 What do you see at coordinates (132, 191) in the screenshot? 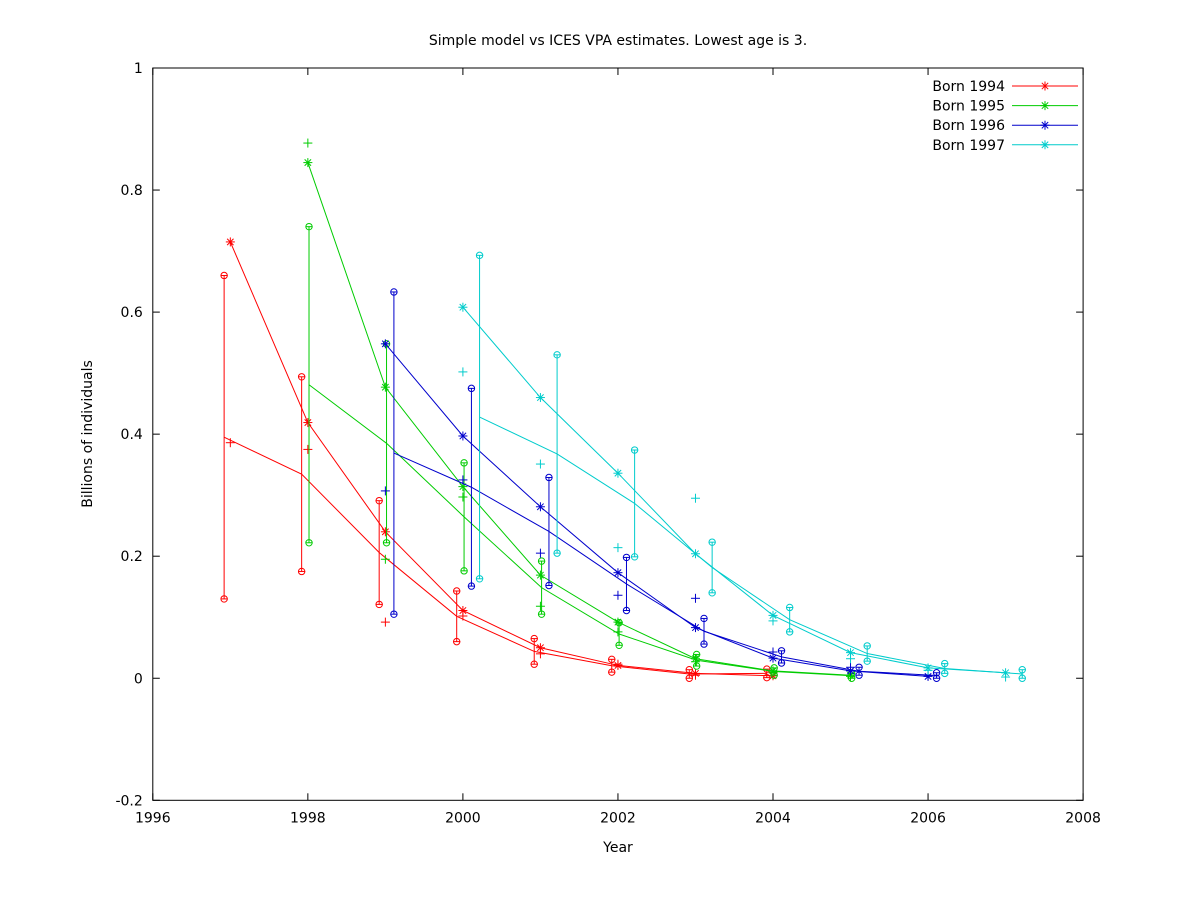
I see `y-tick-label: 0.8` at bounding box center [132, 191].